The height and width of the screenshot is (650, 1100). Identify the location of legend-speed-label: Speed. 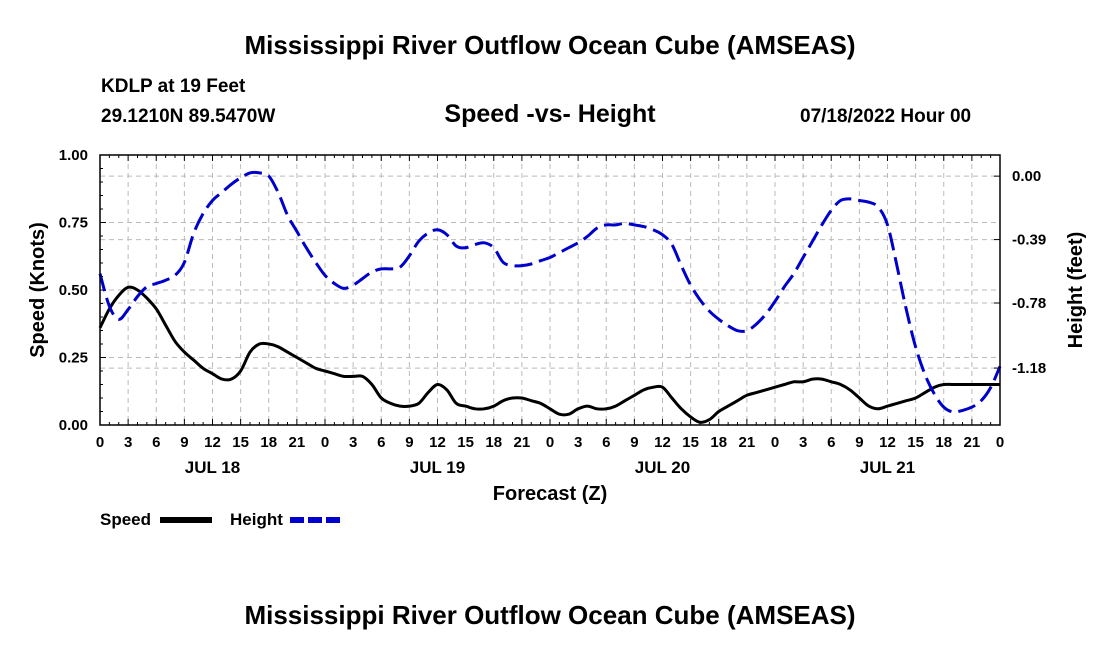
(125, 519).